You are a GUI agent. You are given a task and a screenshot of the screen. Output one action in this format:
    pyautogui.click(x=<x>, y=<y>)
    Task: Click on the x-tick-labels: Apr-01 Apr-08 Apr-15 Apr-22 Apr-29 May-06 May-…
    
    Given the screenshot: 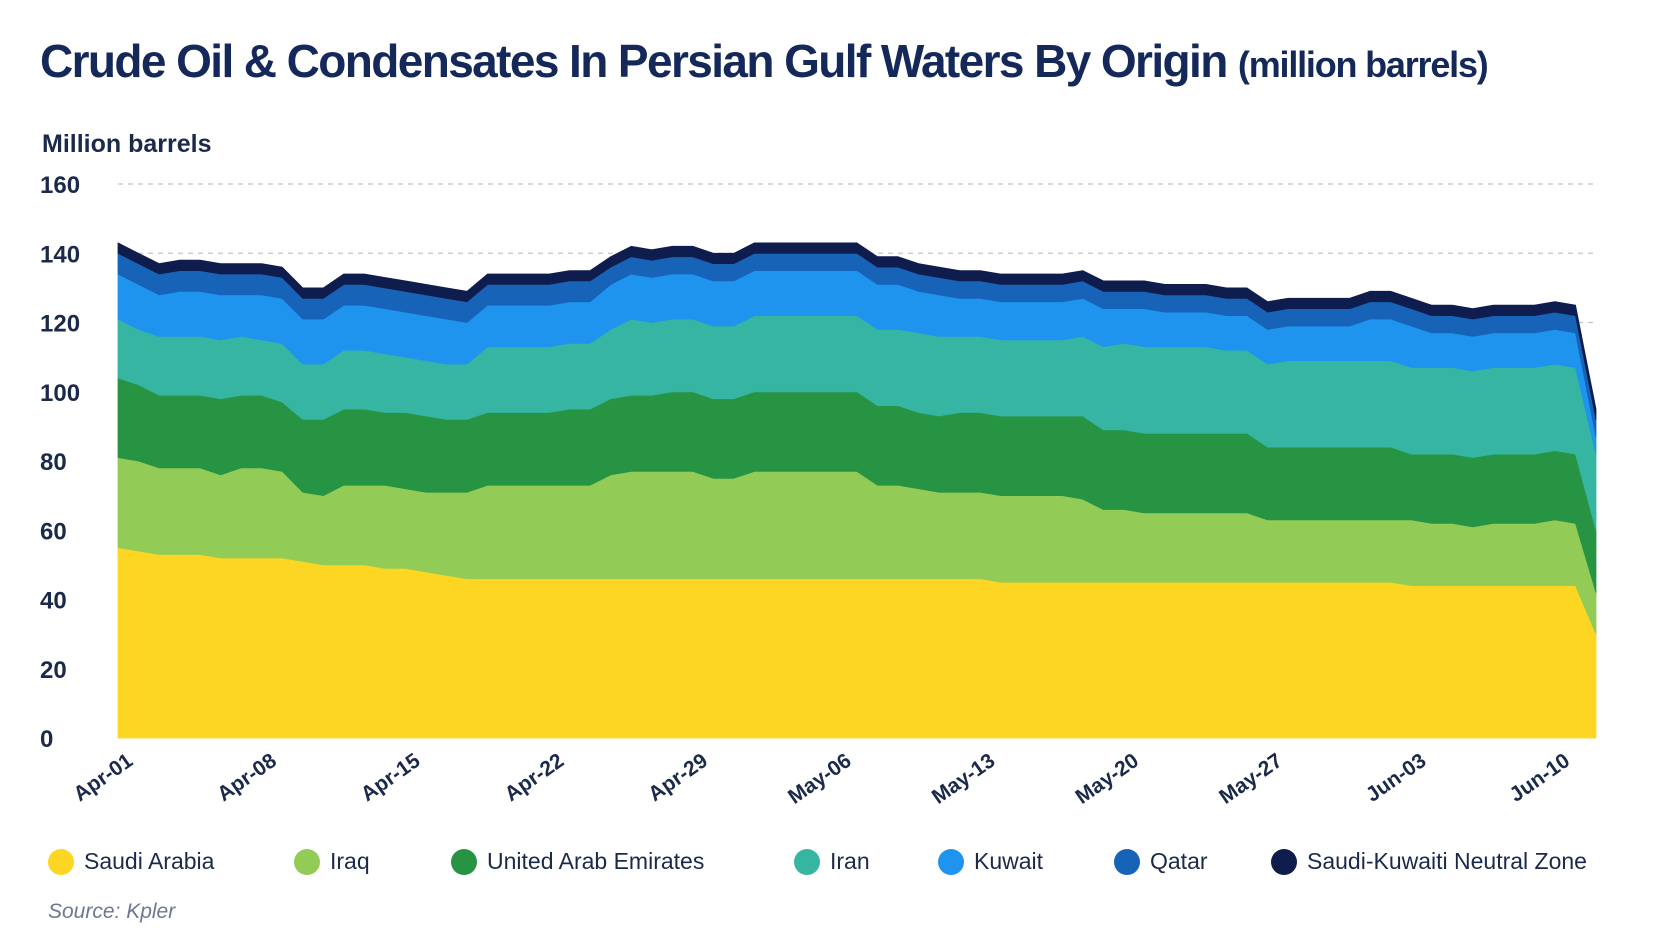 What is the action you would take?
    pyautogui.click(x=821, y=779)
    